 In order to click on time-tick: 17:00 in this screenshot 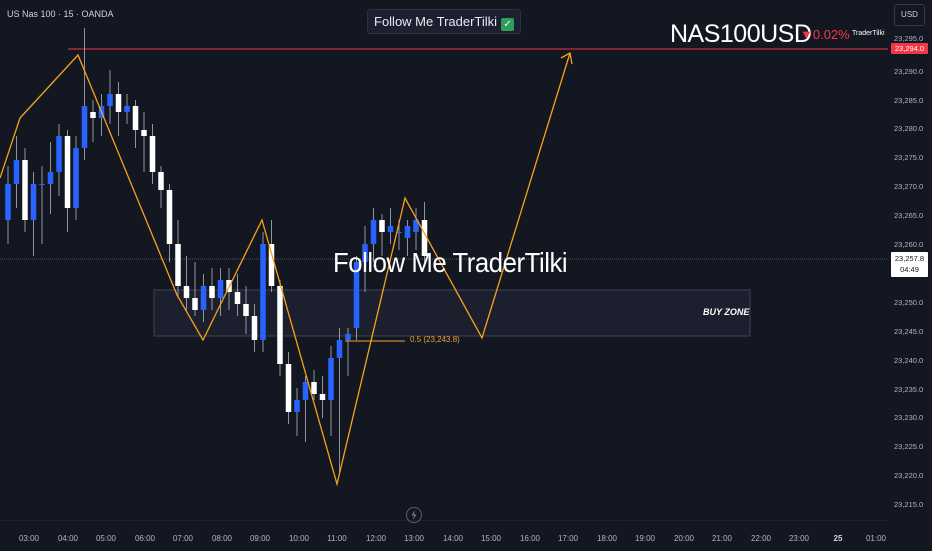, I will do `click(568, 538)`.